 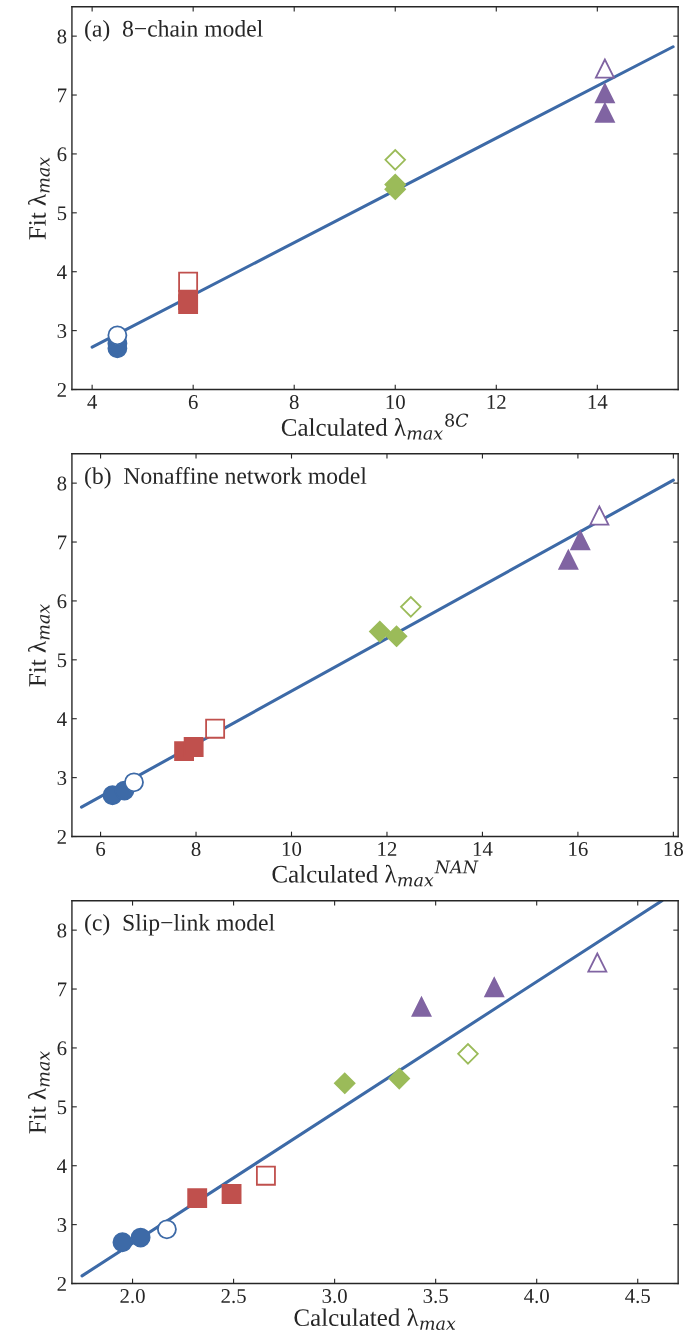 I want to click on x-tick-label: 16, so click(x=578, y=849).